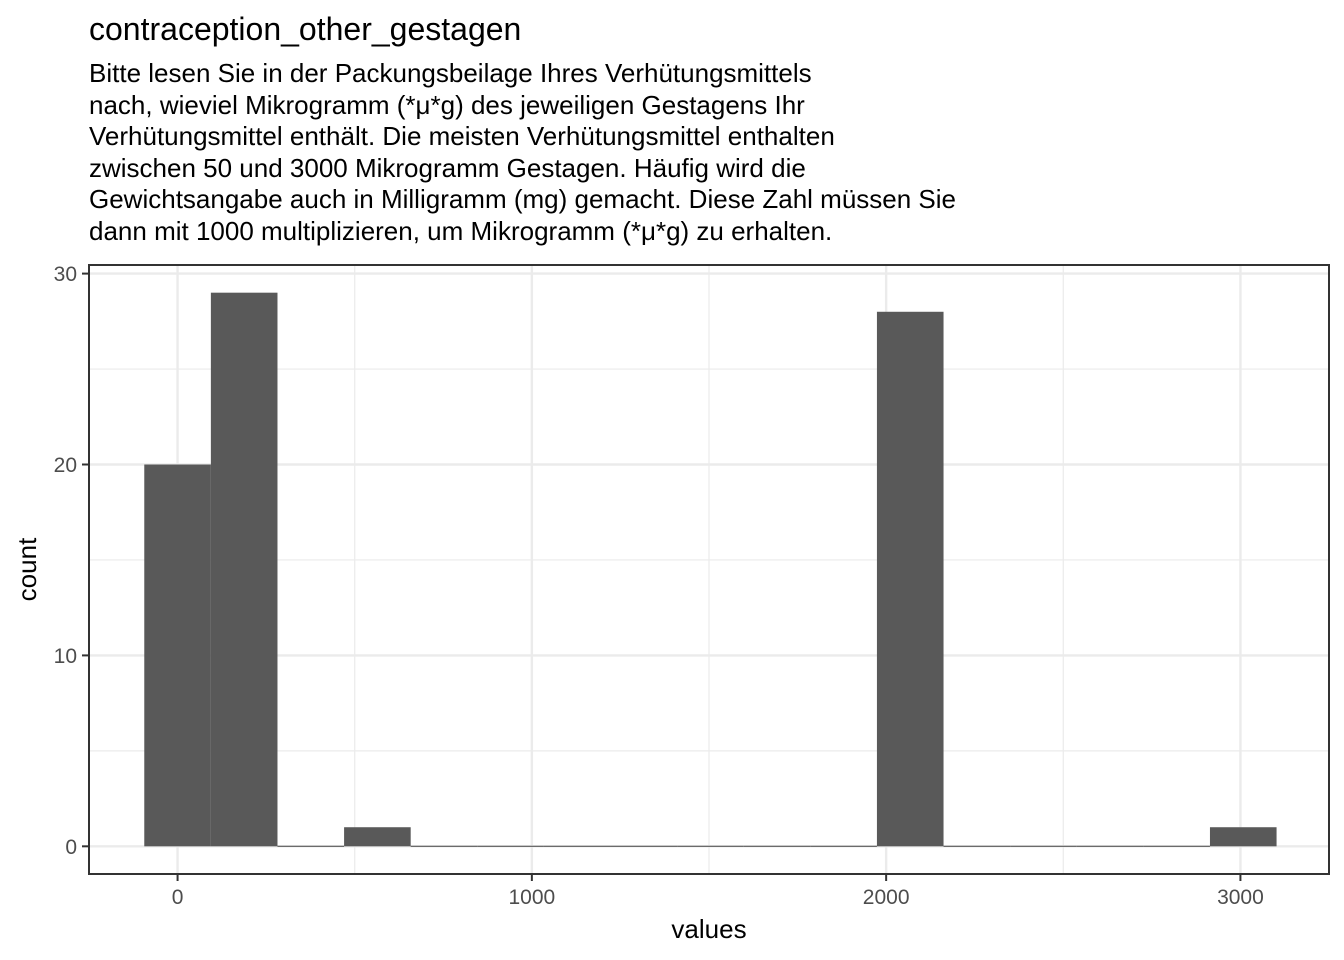 Image resolution: width=1344 pixels, height=960 pixels. I want to click on x-tick-label: 3000, so click(1240, 897).